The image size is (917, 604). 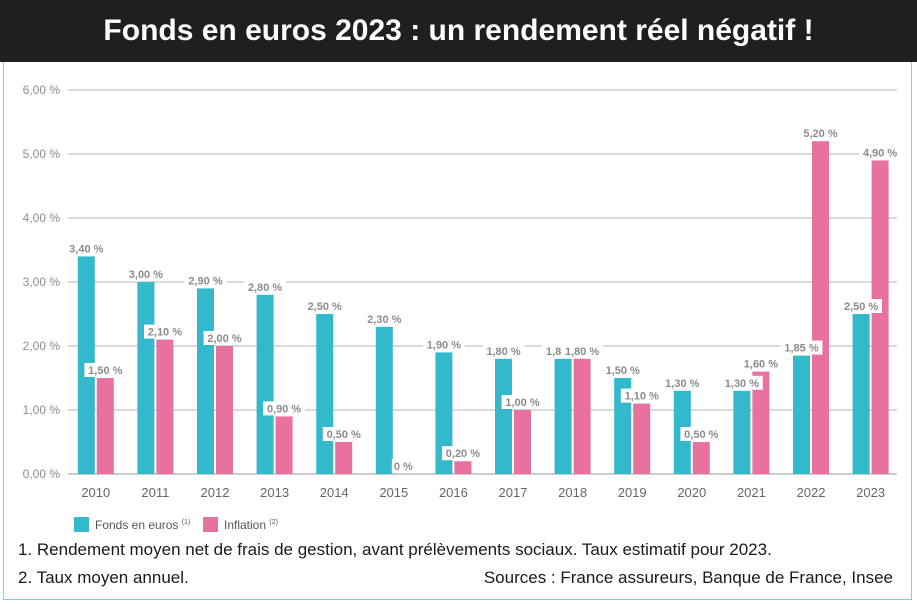 I want to click on bar-fonds-2013, so click(x=265, y=384).